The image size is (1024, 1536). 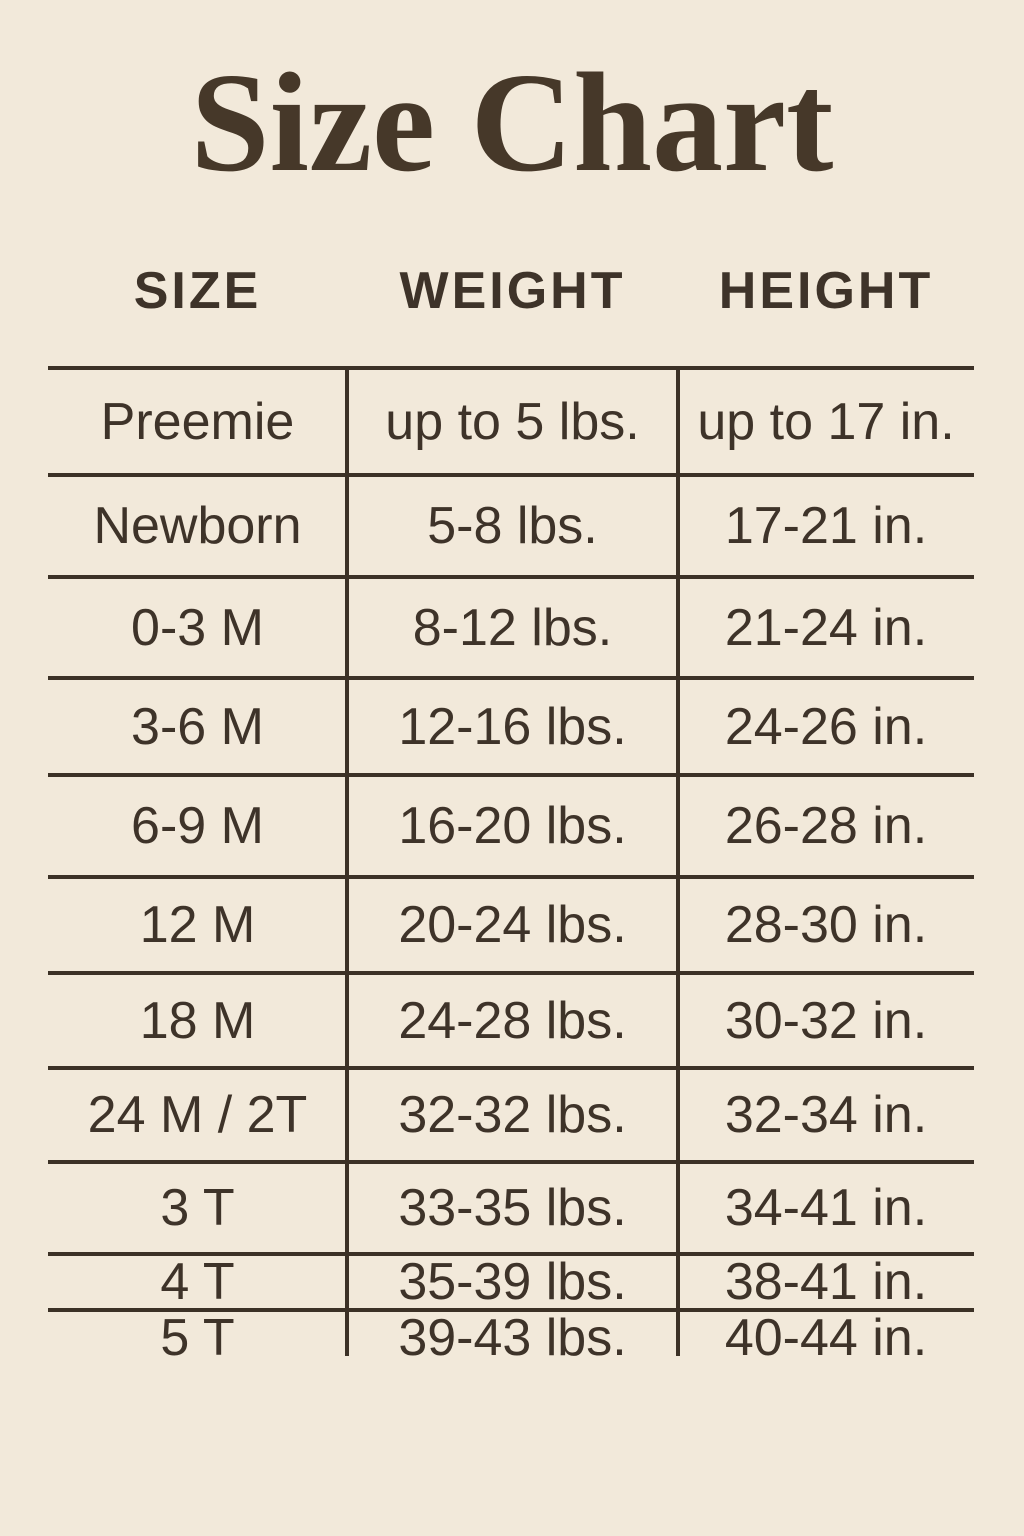 I want to click on cell-weight: 5-8 lbs., so click(x=512, y=526).